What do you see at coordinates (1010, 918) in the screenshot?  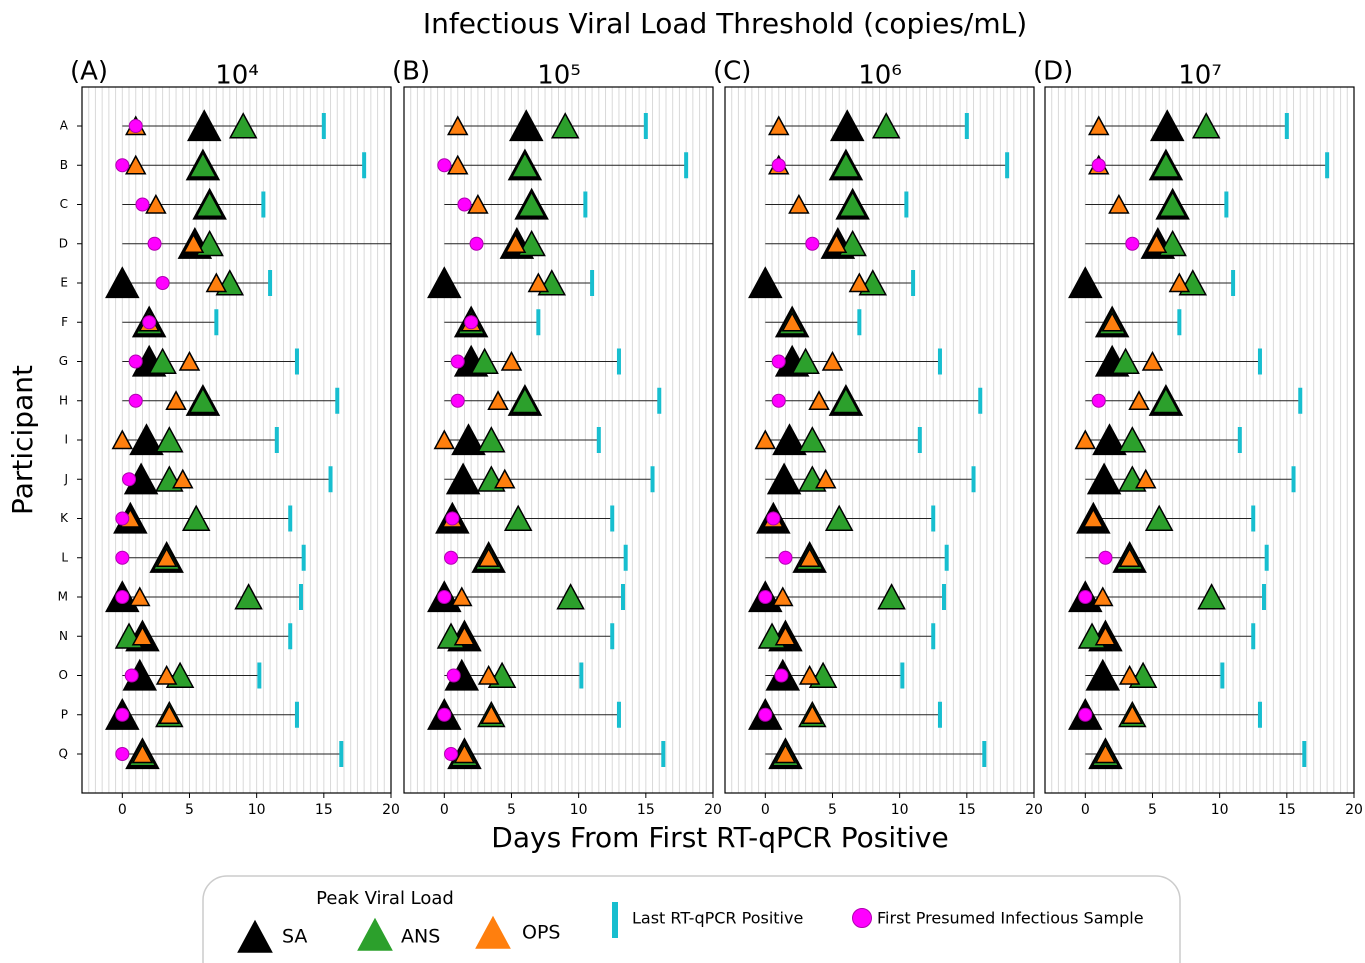 I see `legend-label: First Presumed Infectious Sample` at bounding box center [1010, 918].